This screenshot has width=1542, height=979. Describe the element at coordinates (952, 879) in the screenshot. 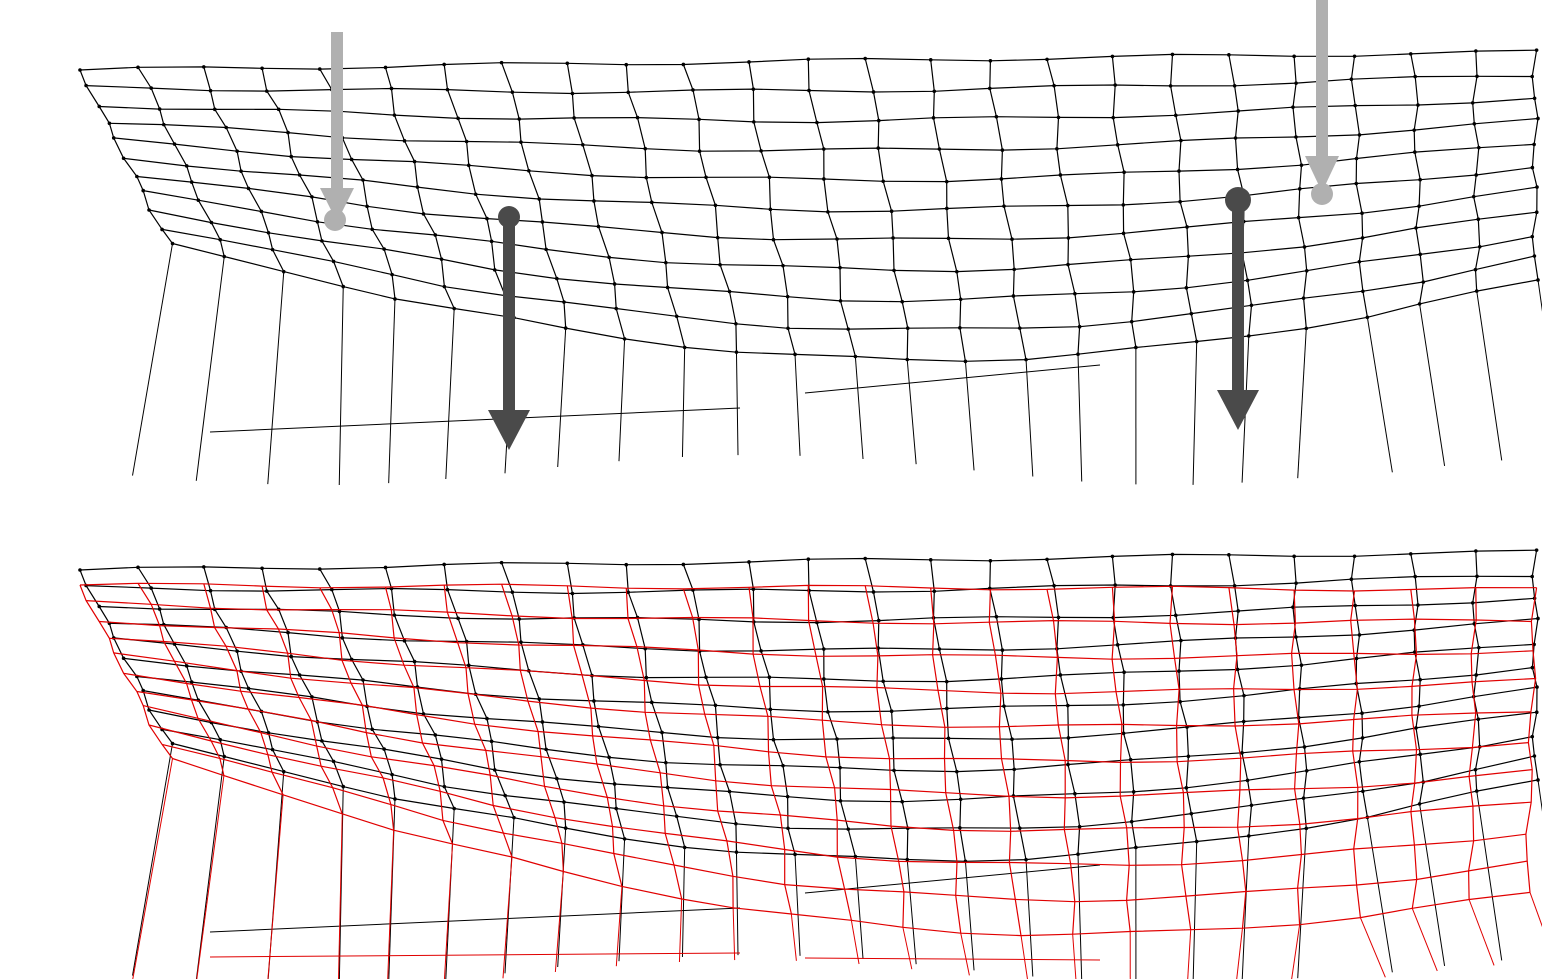

I see `floor-line` at that location.